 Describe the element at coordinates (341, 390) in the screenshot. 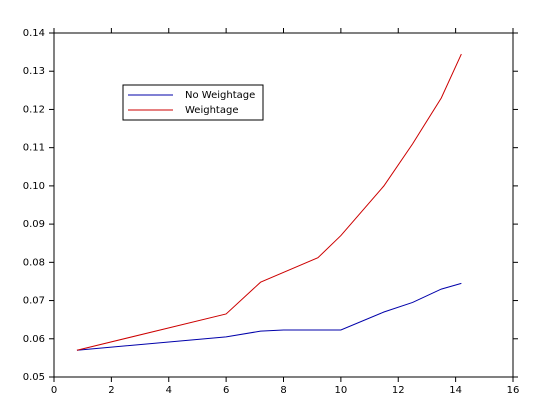

I see `x-tick-label: 10` at that location.